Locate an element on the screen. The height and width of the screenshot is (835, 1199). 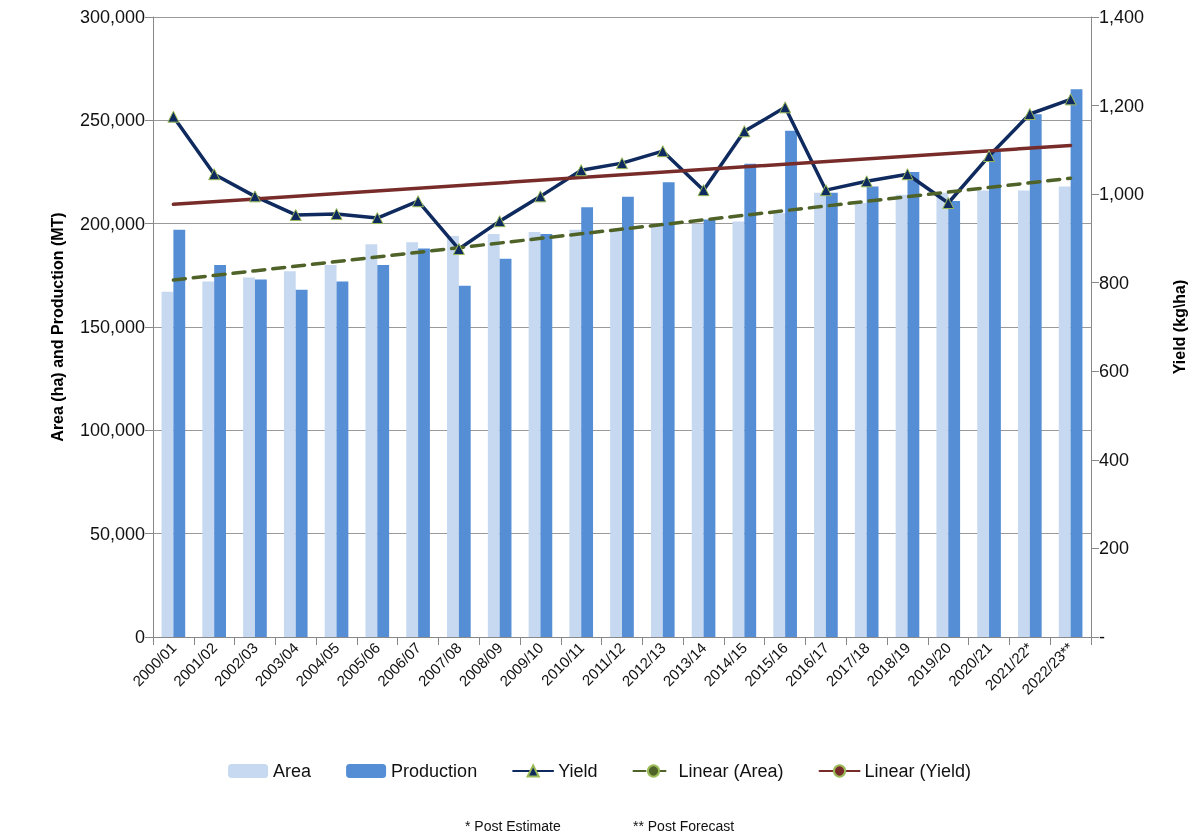
legend-label: Area is located at coordinates (293, 771).